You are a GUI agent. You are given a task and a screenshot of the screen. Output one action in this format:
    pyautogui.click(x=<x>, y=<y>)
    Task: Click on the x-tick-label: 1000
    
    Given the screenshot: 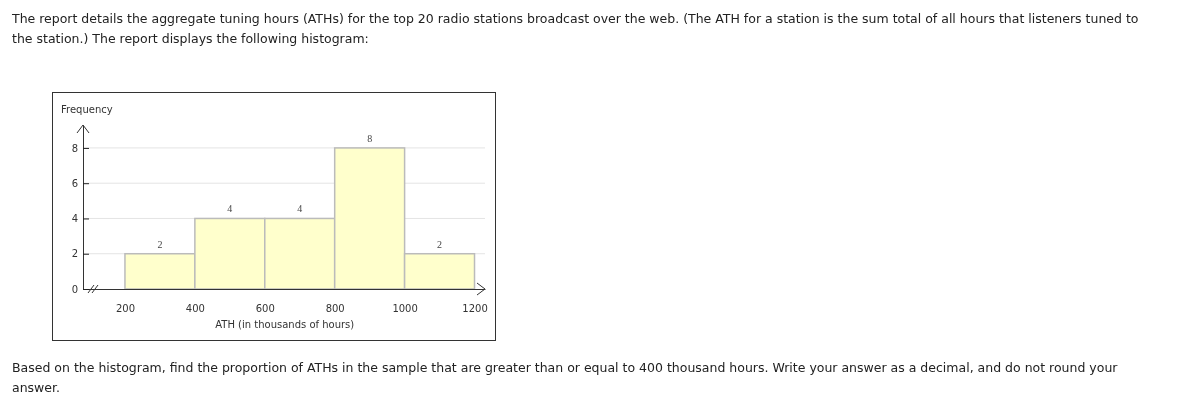 What is the action you would take?
    pyautogui.click(x=405, y=309)
    